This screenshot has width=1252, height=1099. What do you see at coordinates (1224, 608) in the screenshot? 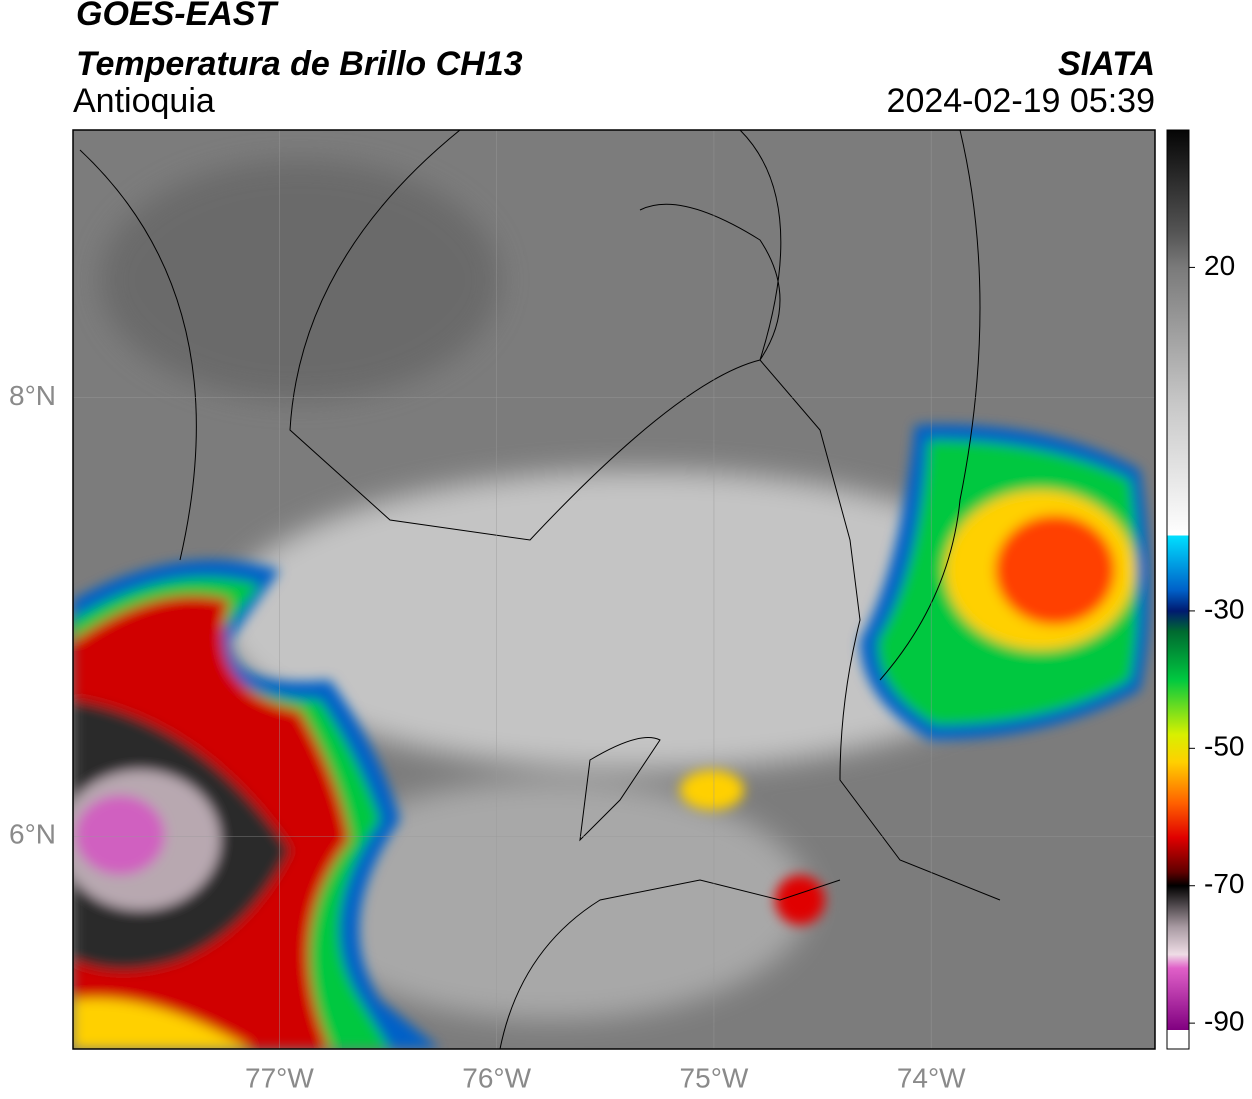
I see `colorbar-tick-label: -30` at bounding box center [1224, 608].